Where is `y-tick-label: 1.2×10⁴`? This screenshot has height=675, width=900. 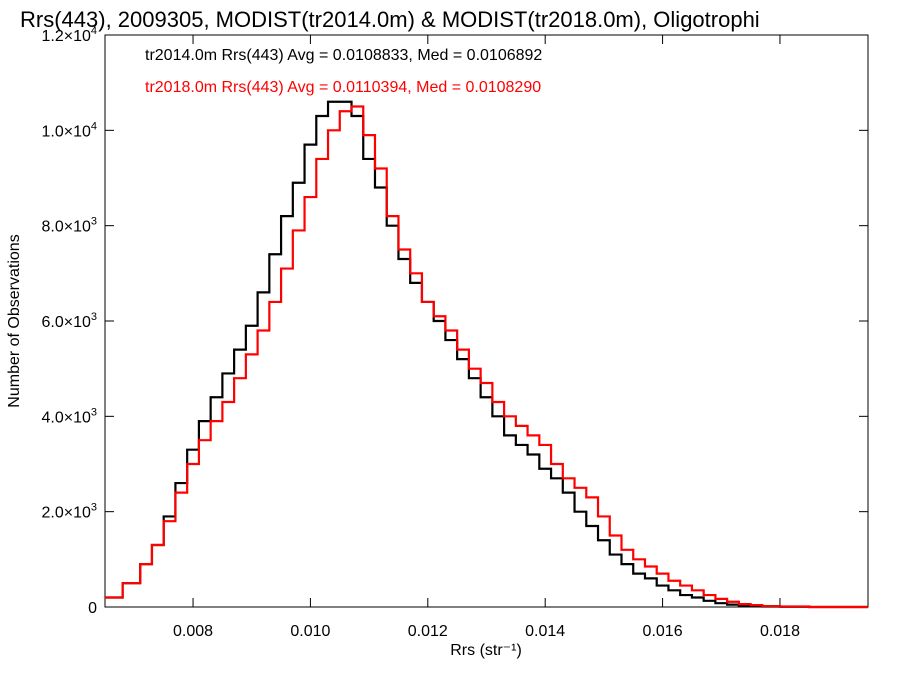
y-tick-label: 1.2×10⁴ is located at coordinates (69, 35).